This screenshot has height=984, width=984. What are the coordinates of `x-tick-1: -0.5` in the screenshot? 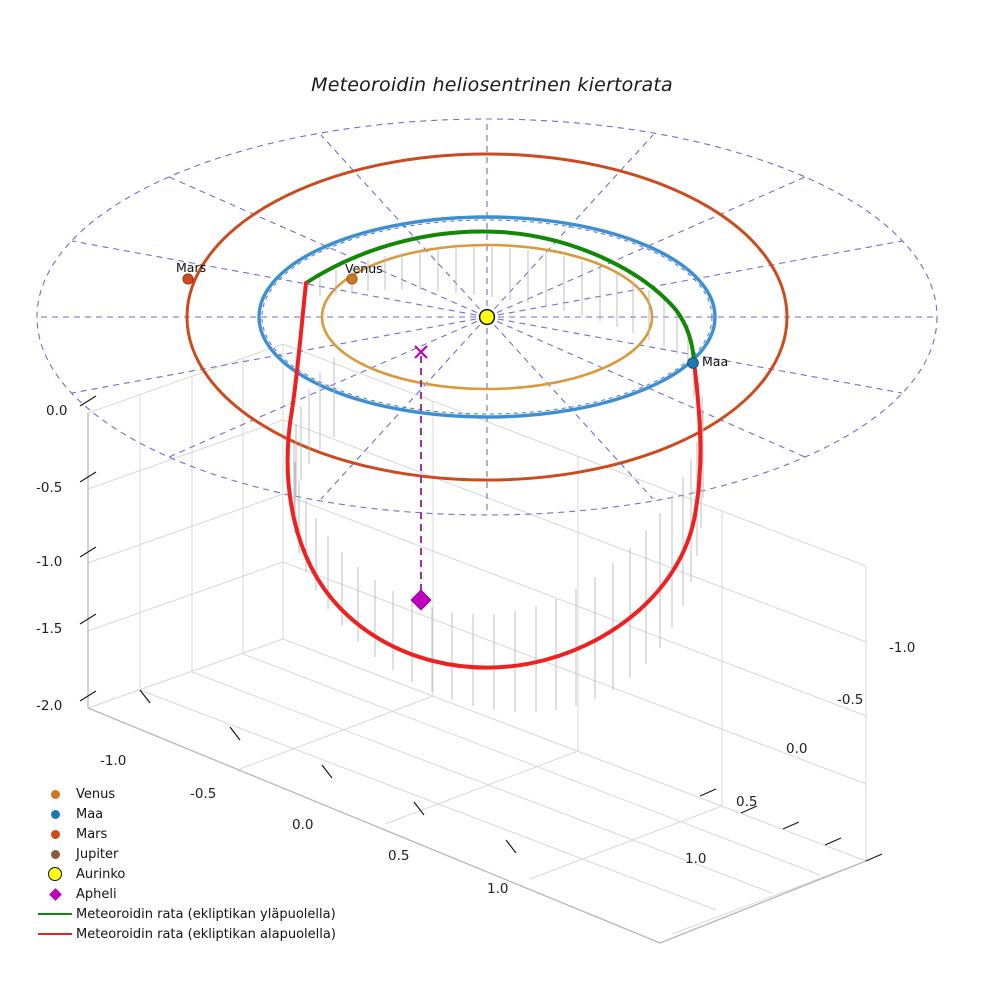 It's located at (203, 794).